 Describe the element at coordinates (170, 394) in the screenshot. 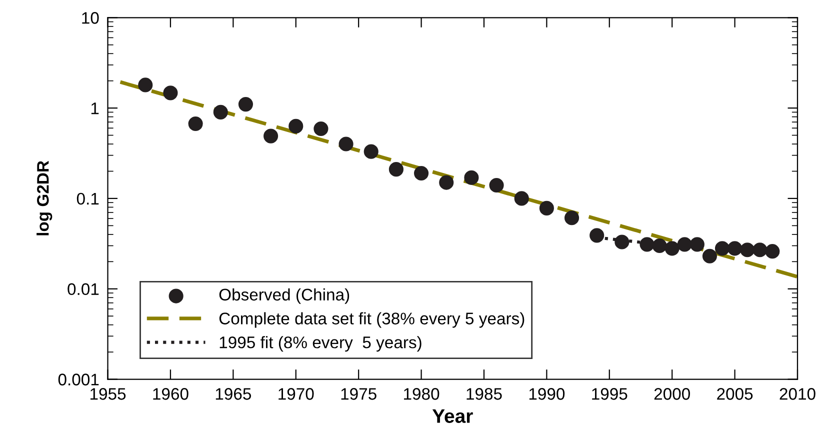

I see `x-tick-label: 1960` at that location.